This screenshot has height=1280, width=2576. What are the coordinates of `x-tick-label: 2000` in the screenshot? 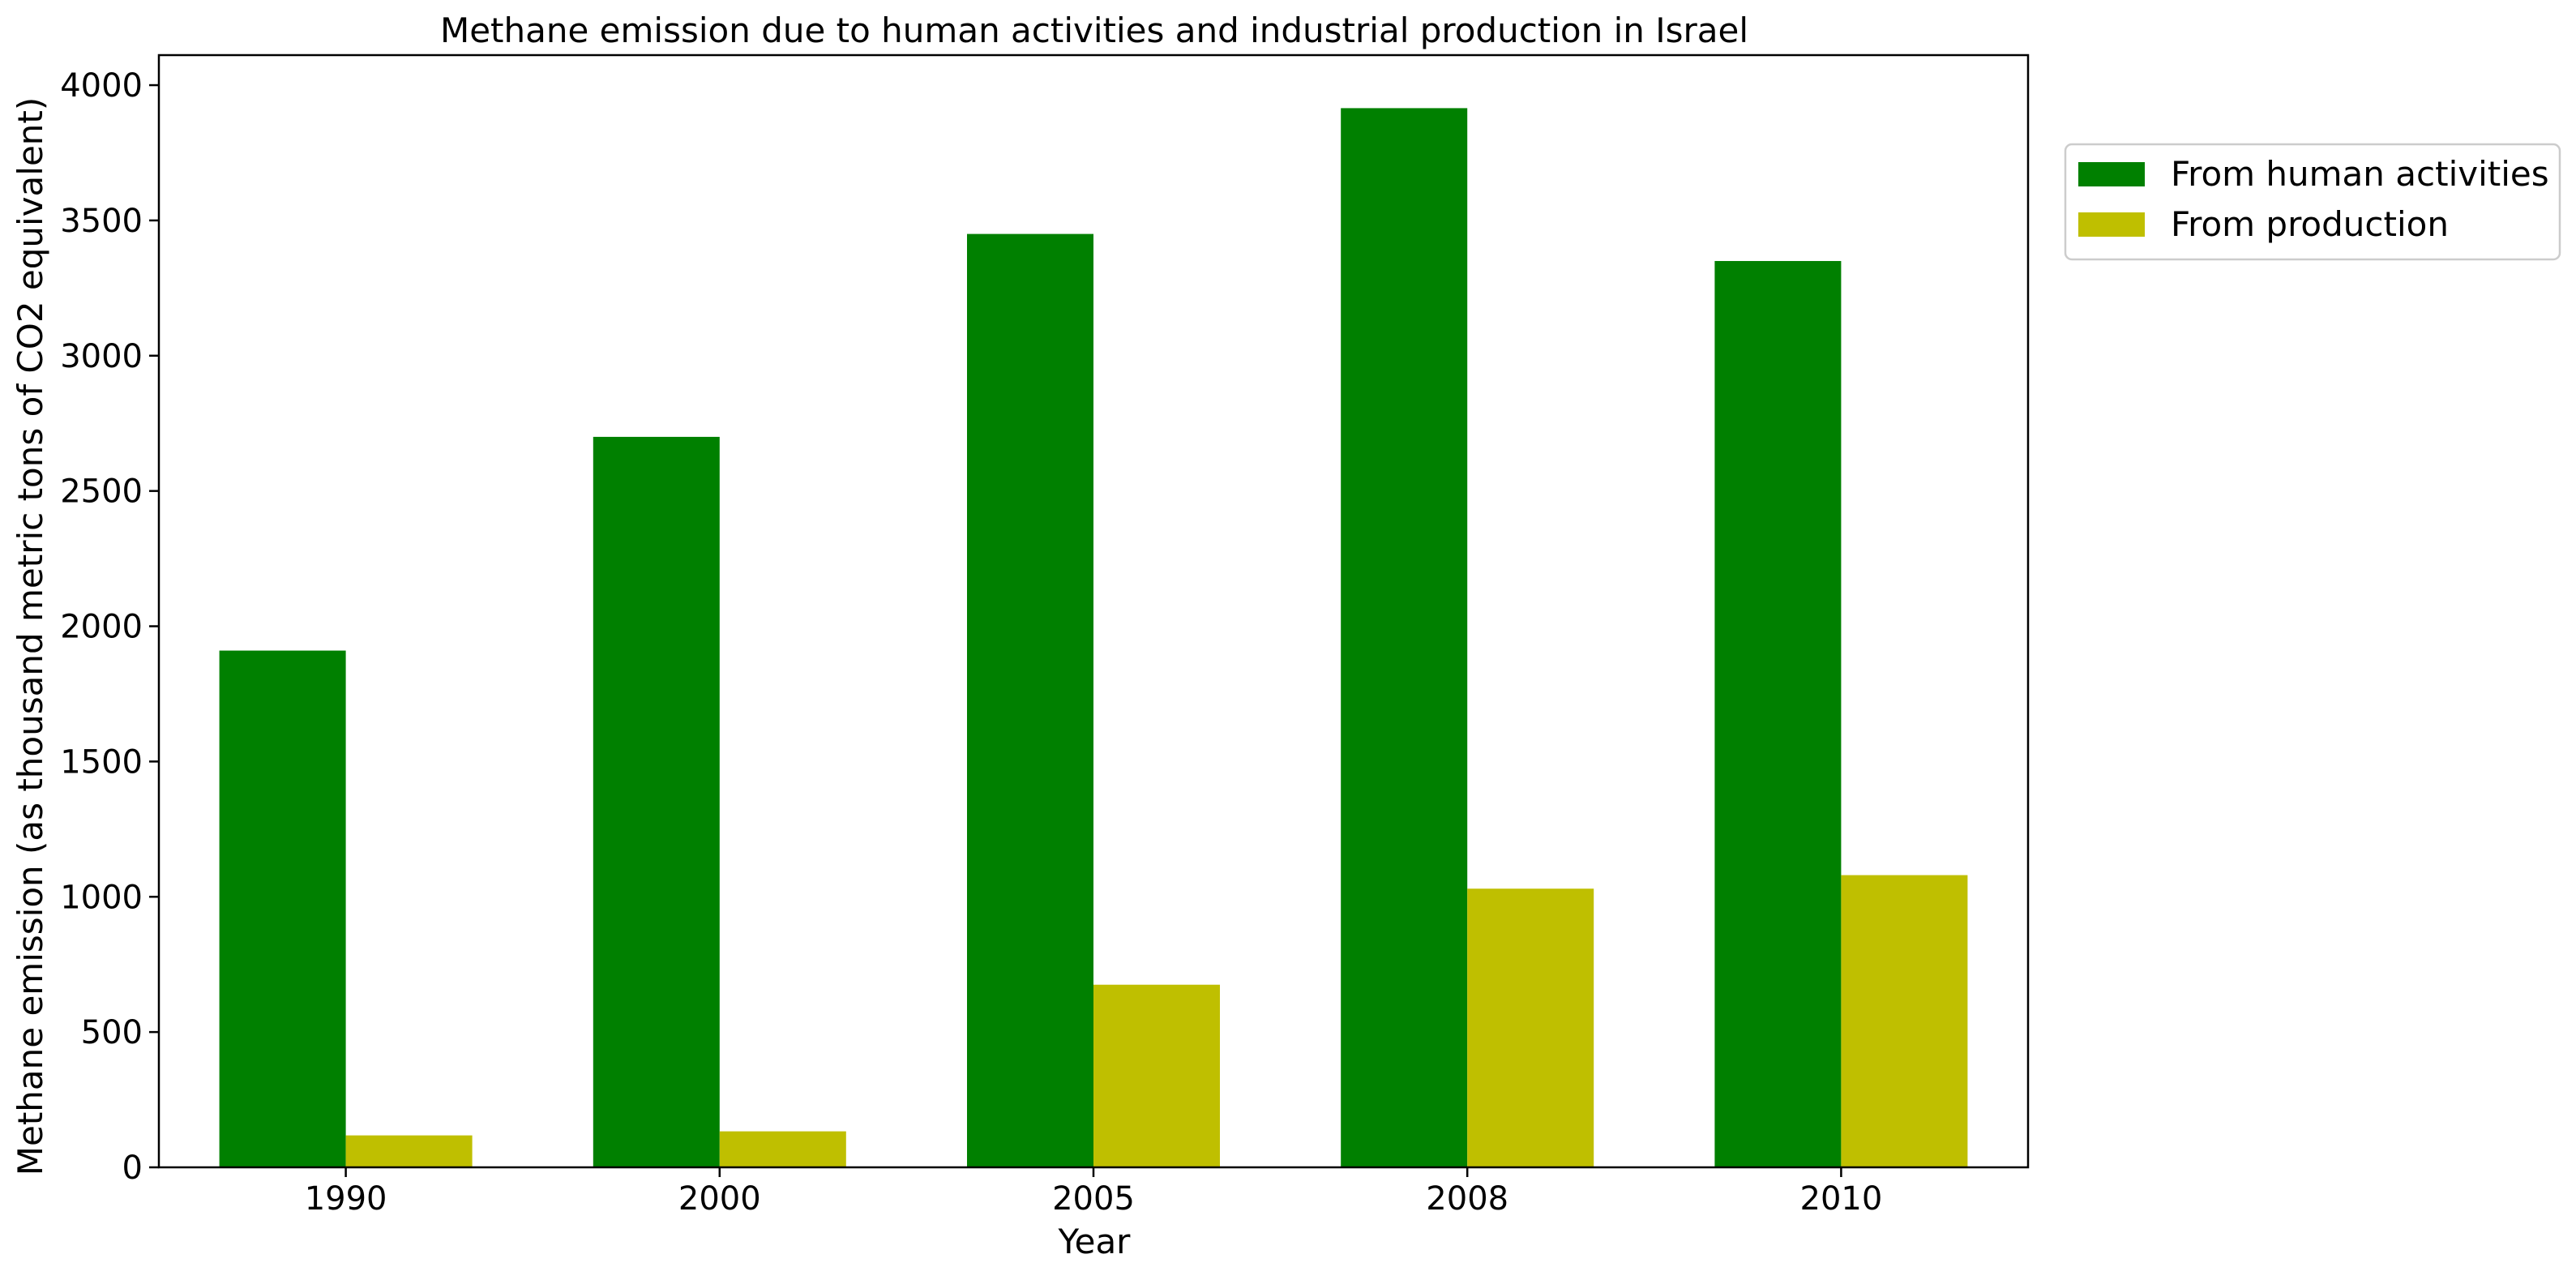 It's located at (719, 1199).